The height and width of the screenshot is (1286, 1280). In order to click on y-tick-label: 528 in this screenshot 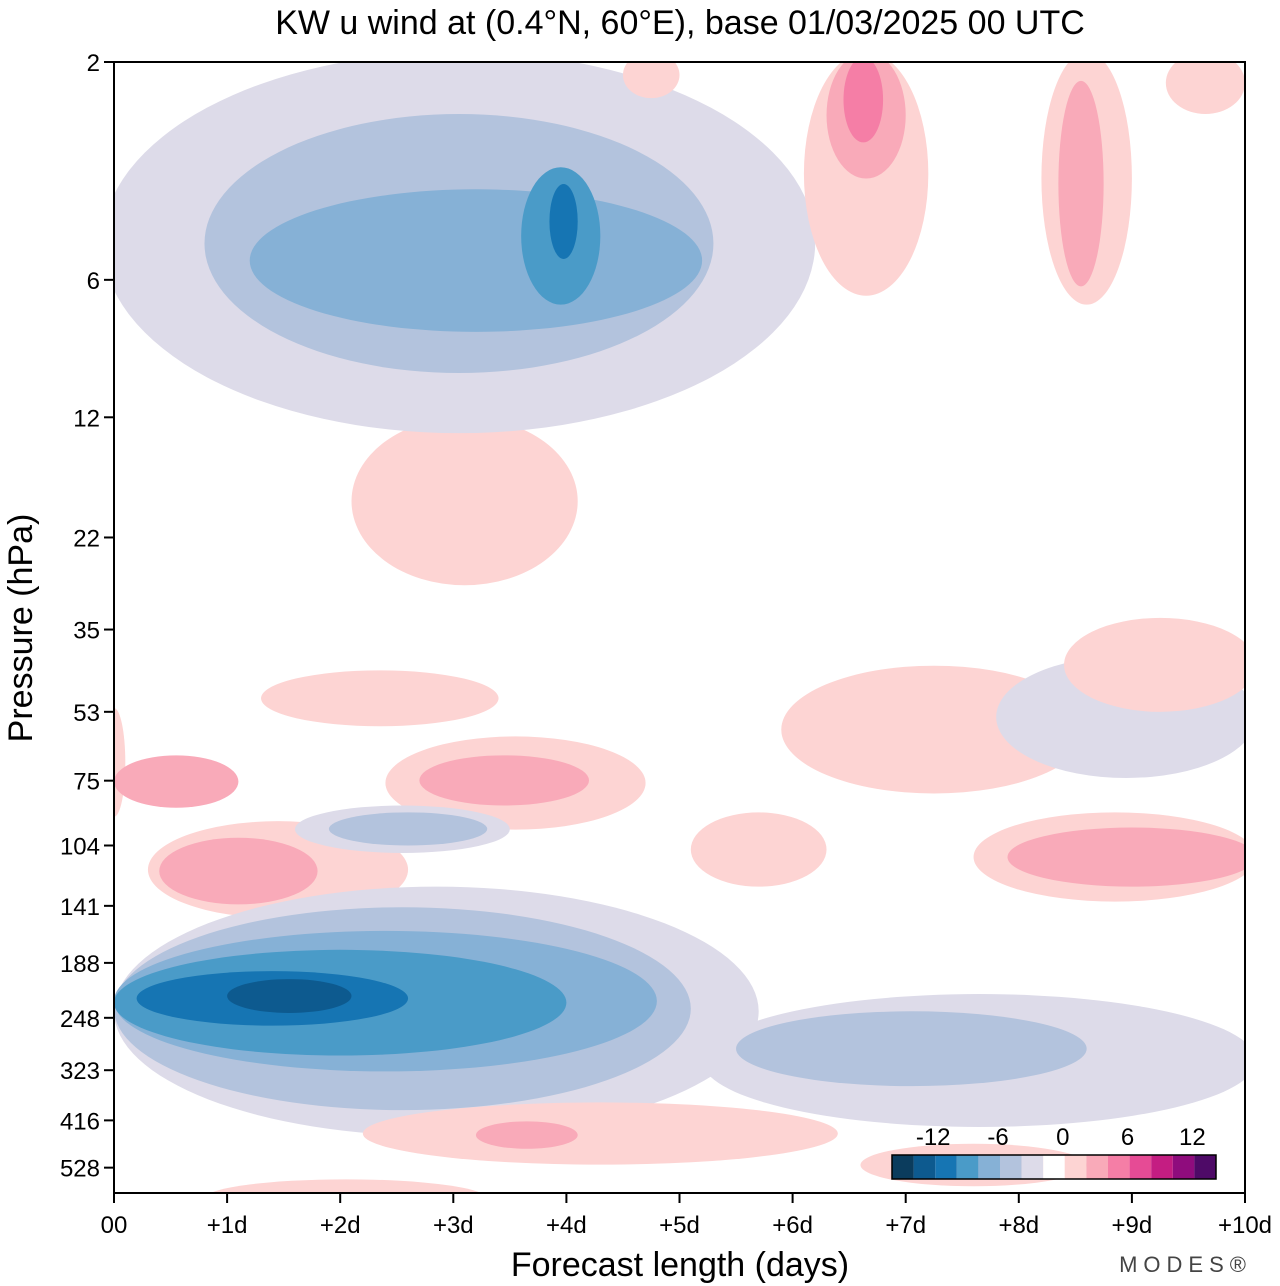, I will do `click(80, 1169)`.